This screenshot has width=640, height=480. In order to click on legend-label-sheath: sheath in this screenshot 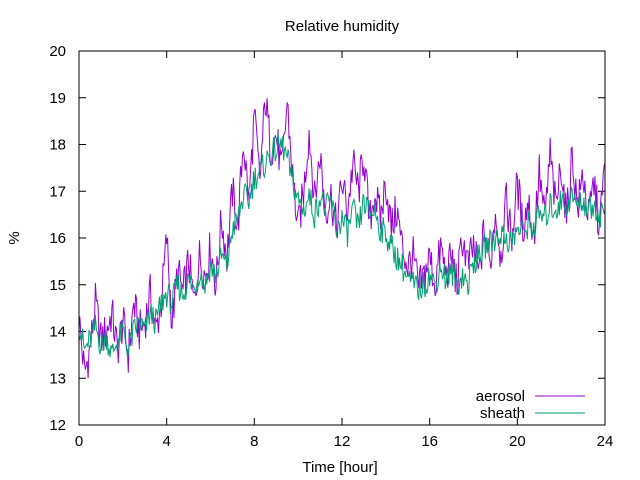, I will do `click(502, 413)`.